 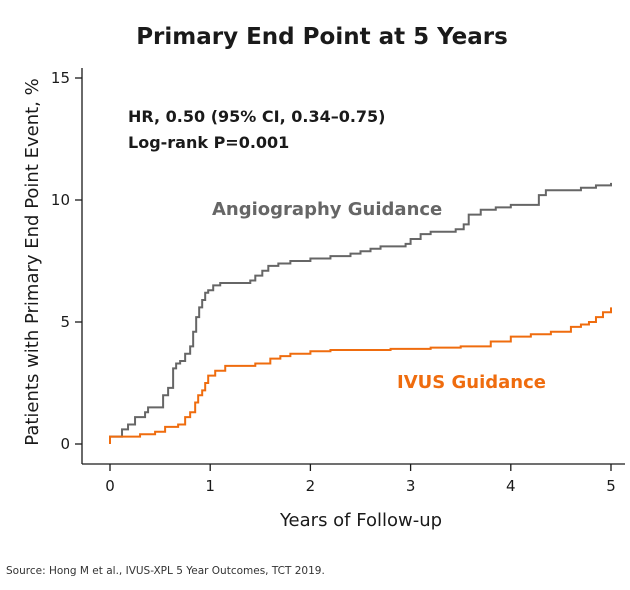 I want to click on chart-title: Primary End Point at 5 Years, so click(x=322, y=37).